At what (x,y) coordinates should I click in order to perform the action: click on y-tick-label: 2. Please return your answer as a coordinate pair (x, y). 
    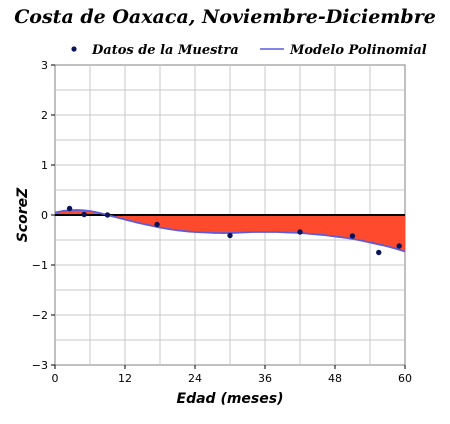
    Looking at the image, I should click on (44, 115).